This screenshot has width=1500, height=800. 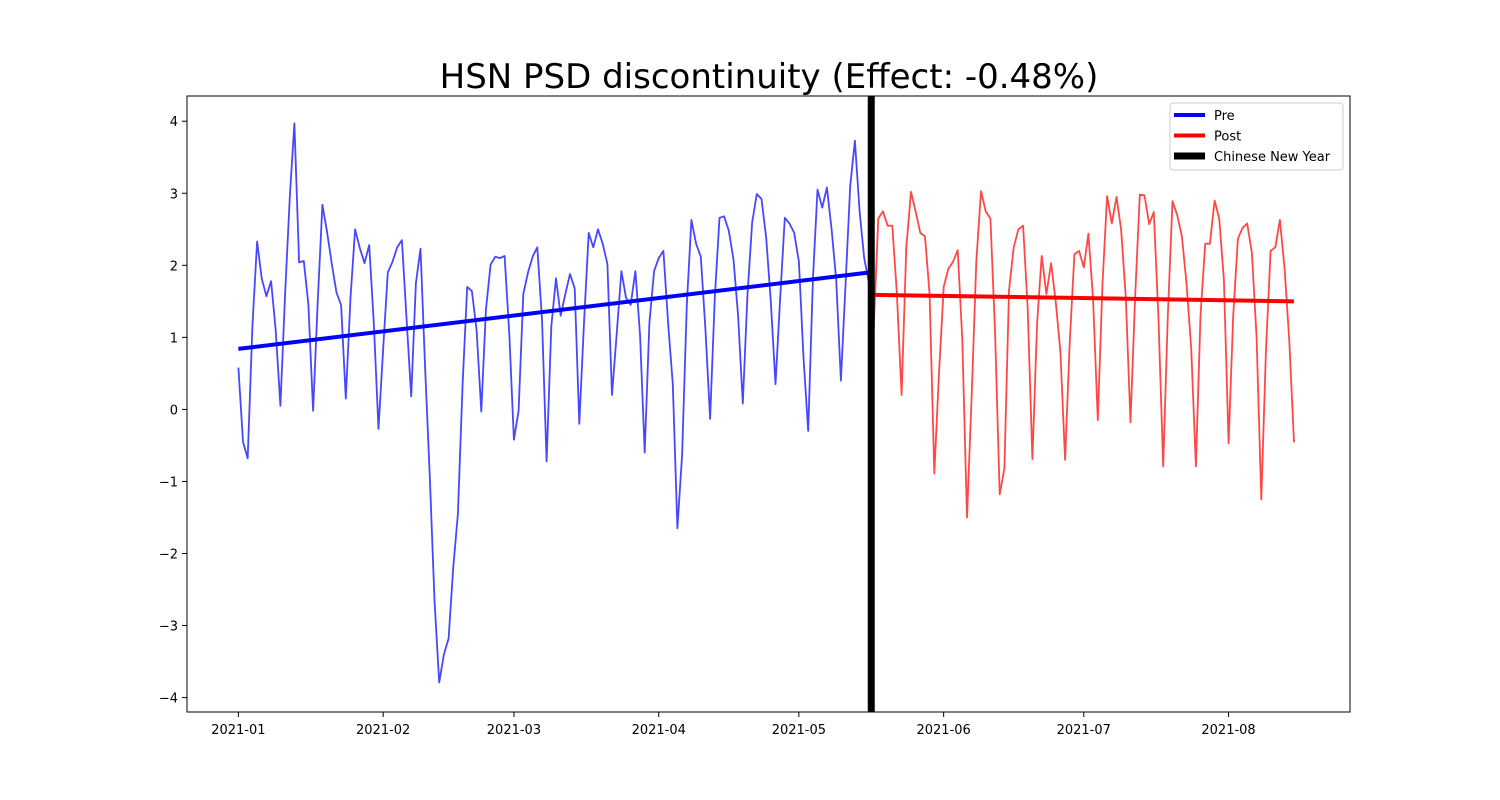 I want to click on x-tick-label: 2021-05, so click(x=799, y=730).